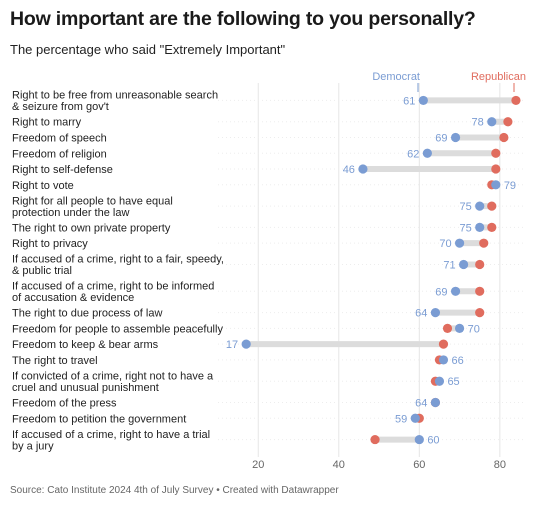 The height and width of the screenshot is (512, 552). I want to click on democrat-value-label: 78, so click(478, 123).